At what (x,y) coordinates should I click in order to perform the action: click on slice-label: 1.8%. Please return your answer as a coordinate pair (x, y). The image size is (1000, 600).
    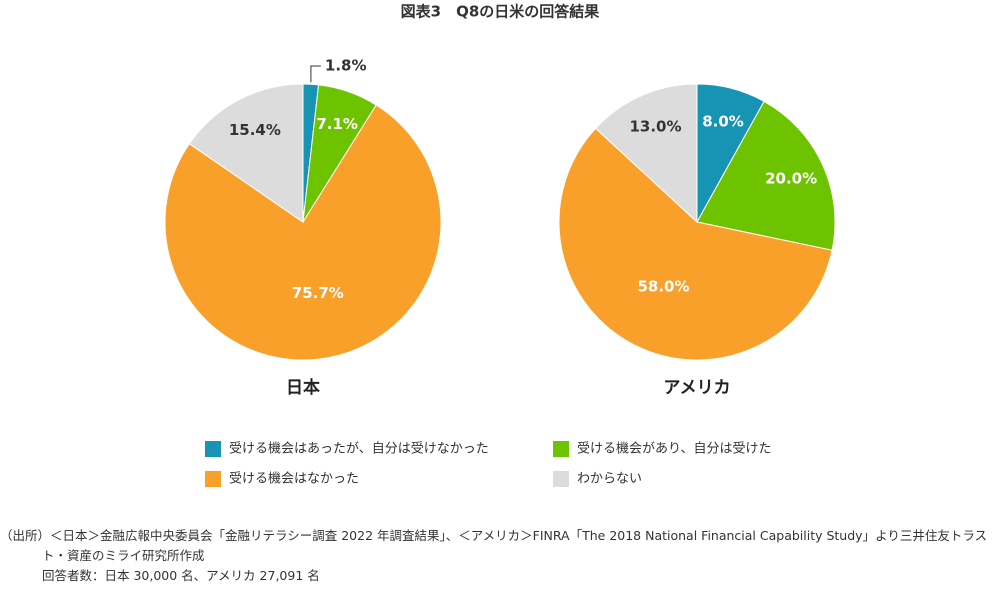
    Looking at the image, I should click on (346, 66).